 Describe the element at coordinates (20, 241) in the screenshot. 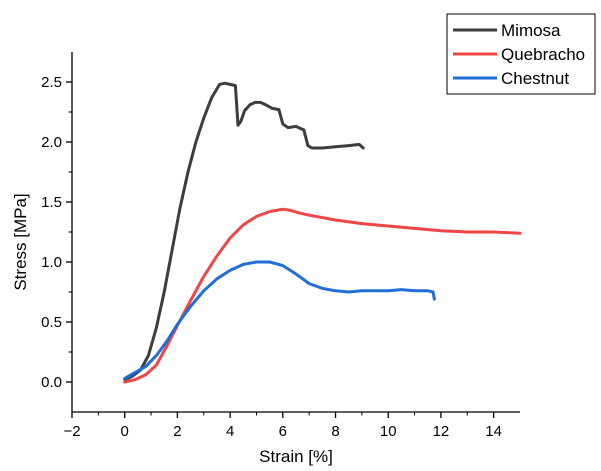

I see `y-axis-title: Stress [MPa]` at that location.